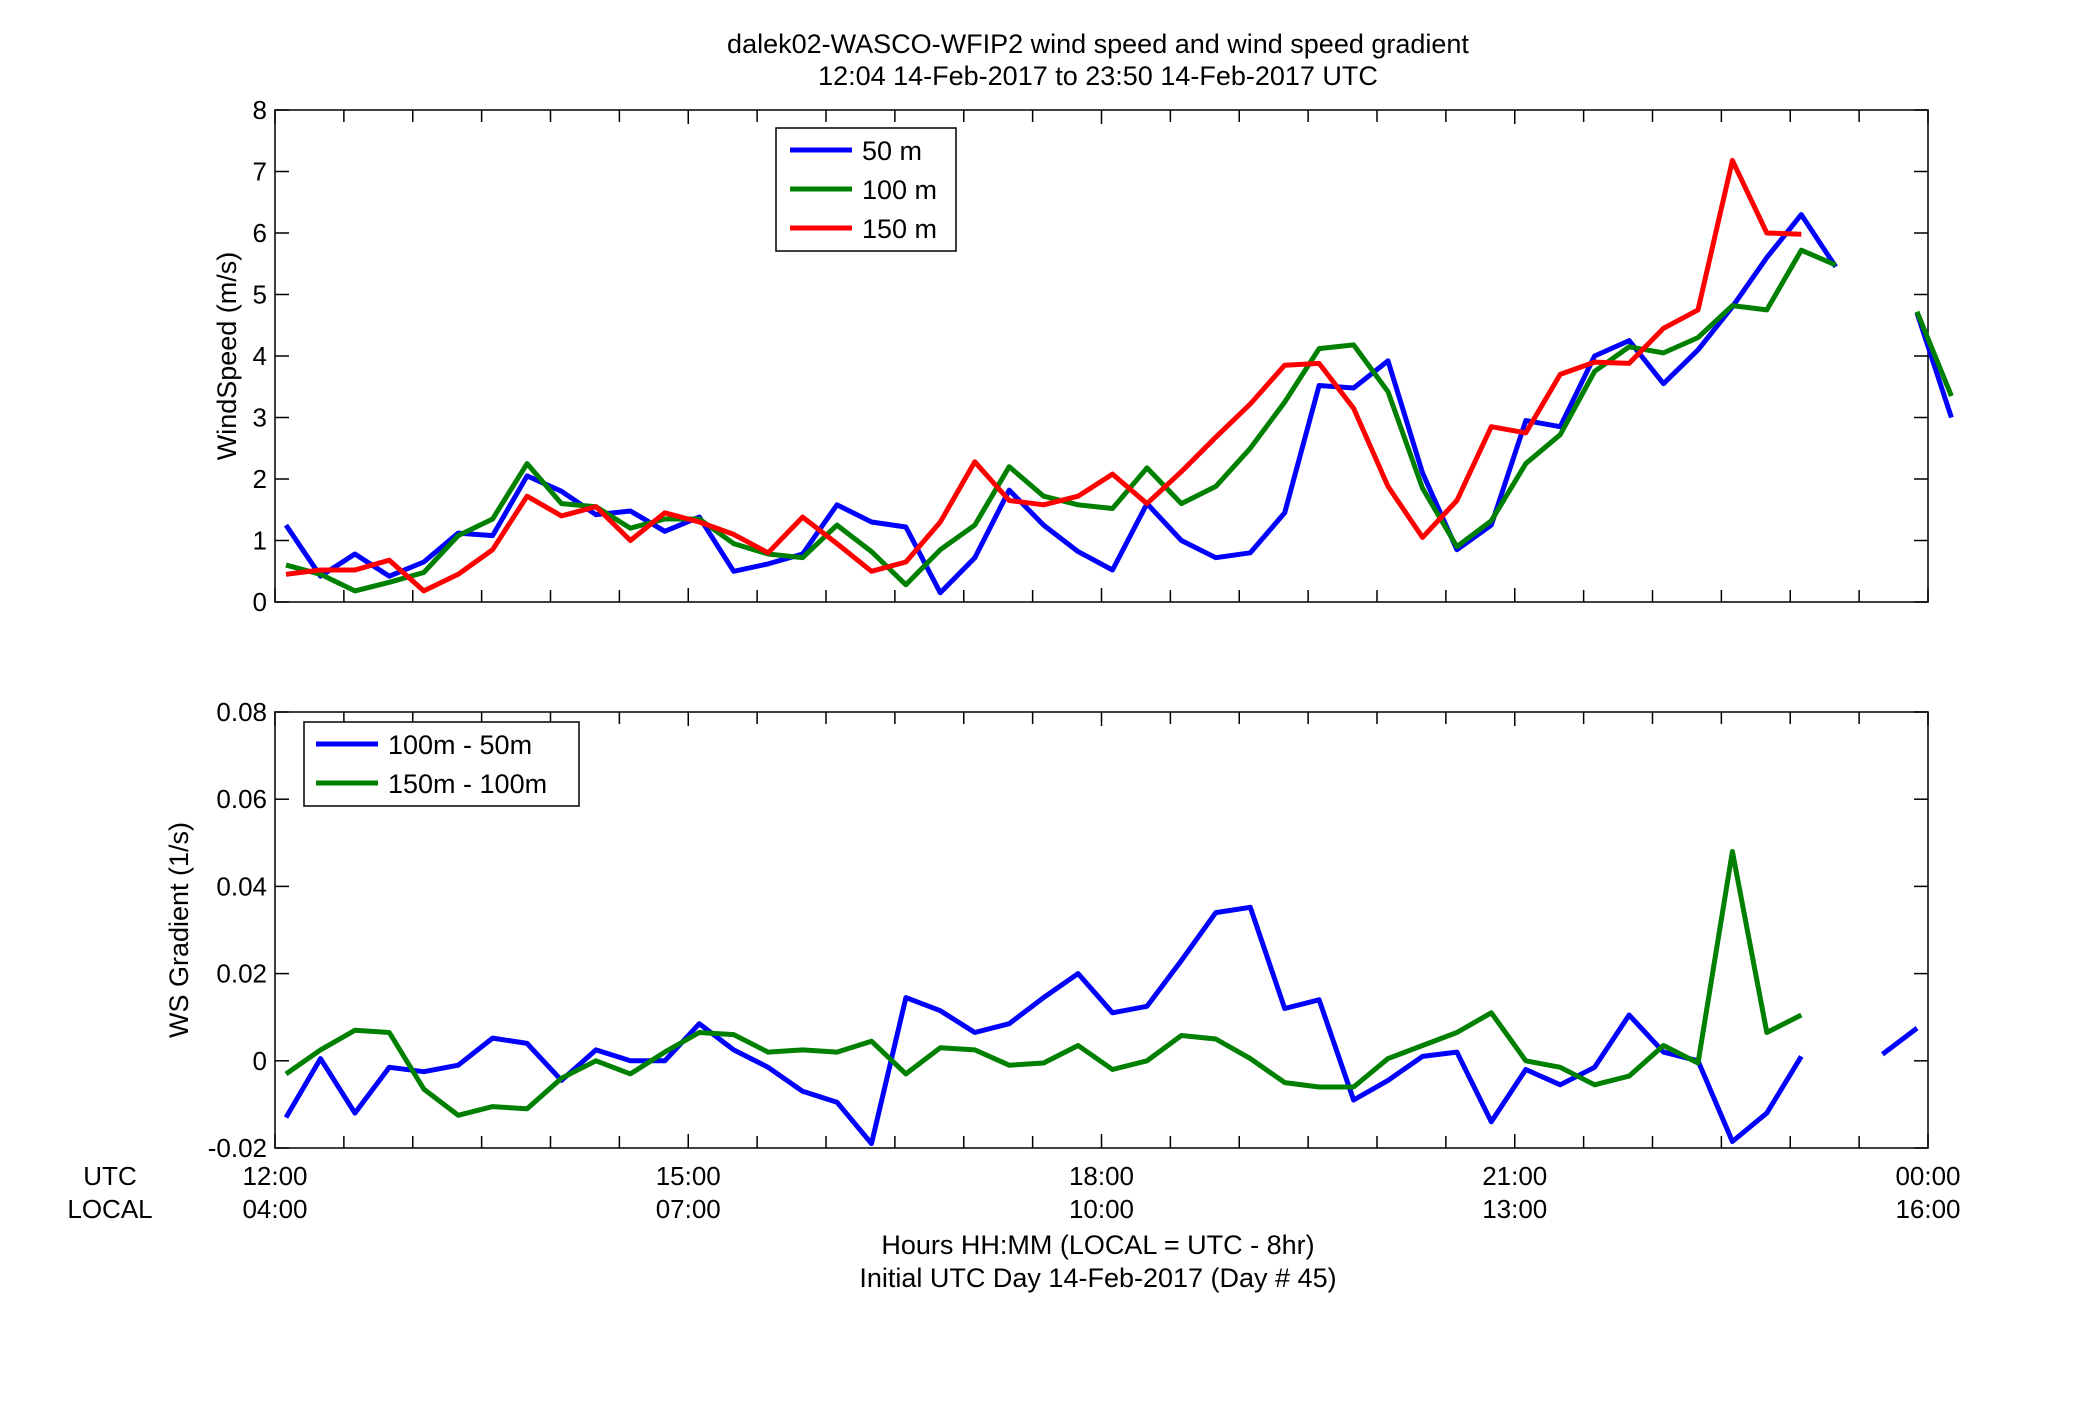 This screenshot has height=1425, width=2098. What do you see at coordinates (109, 1176) in the screenshot?
I see `utc-row-label: UTC` at bounding box center [109, 1176].